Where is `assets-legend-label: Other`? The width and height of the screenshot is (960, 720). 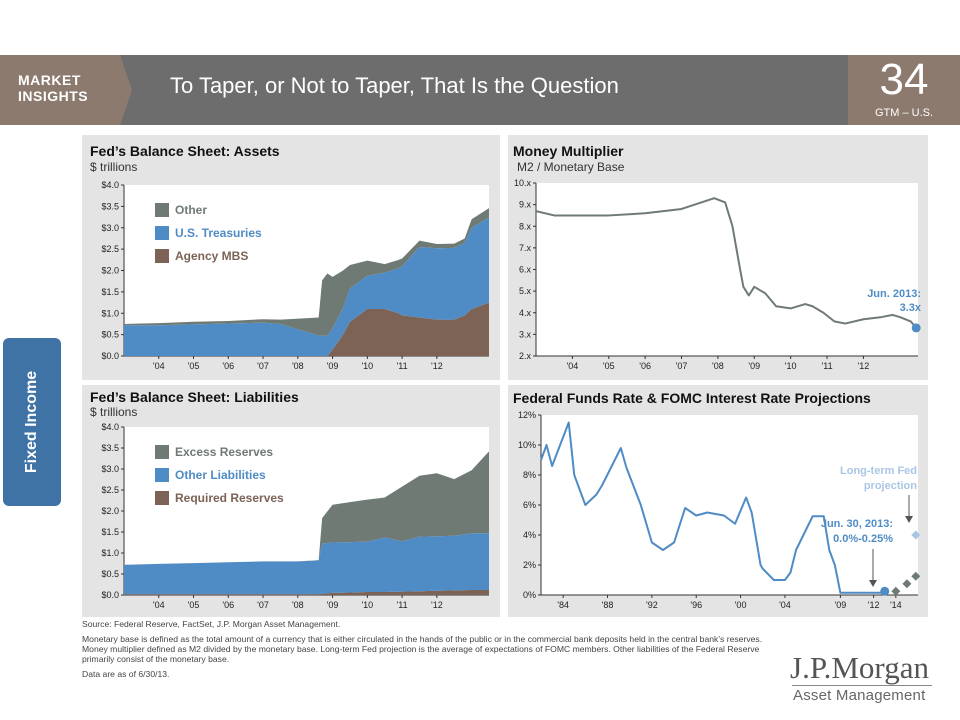
assets-legend-label: Other is located at coordinates (191, 210).